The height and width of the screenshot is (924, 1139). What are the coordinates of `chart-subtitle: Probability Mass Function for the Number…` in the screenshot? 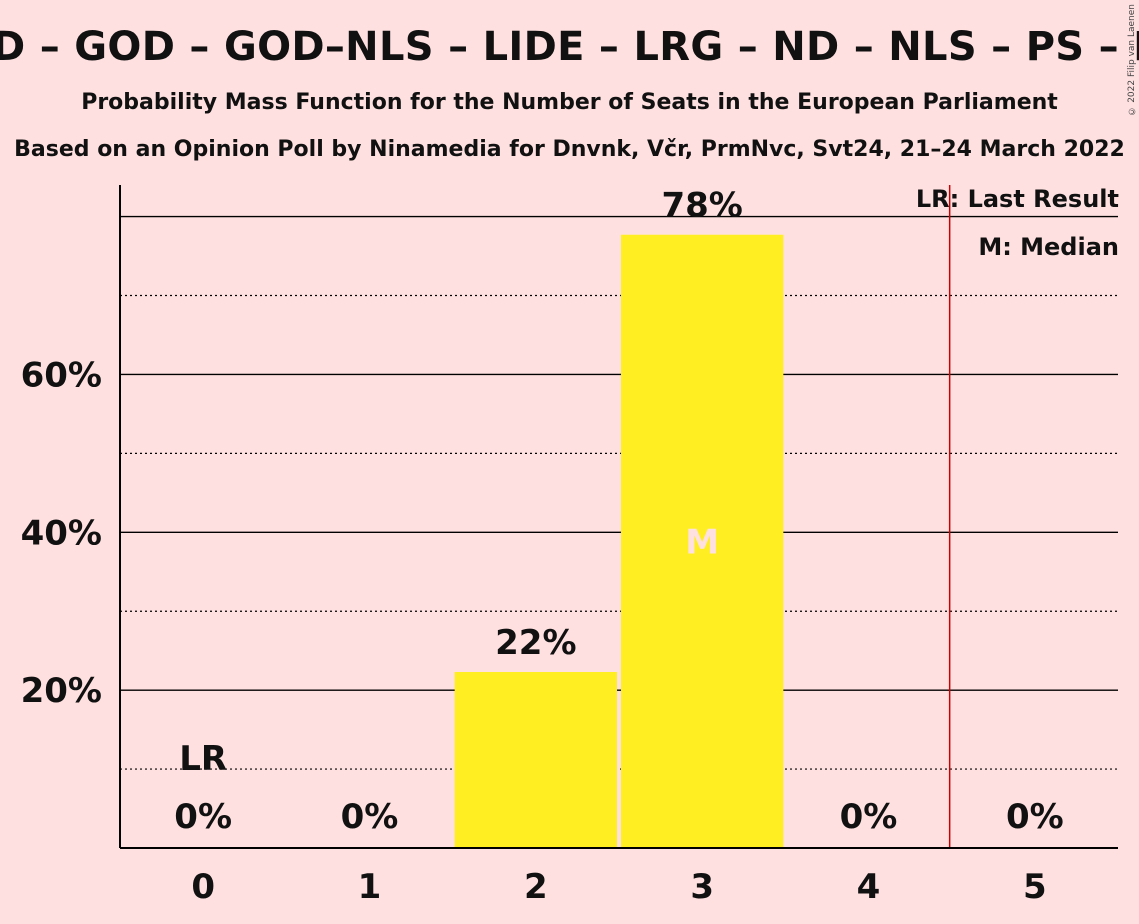 It's located at (569, 102).